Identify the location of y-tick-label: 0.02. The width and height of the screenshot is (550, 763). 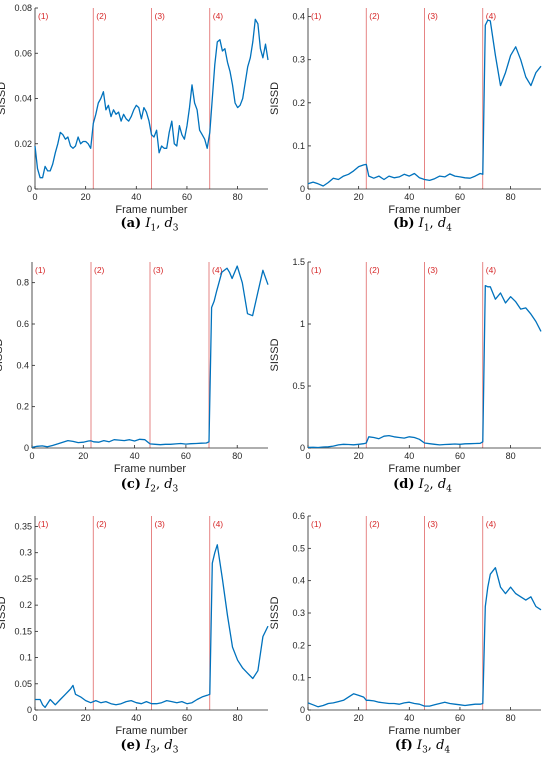
(23, 144).